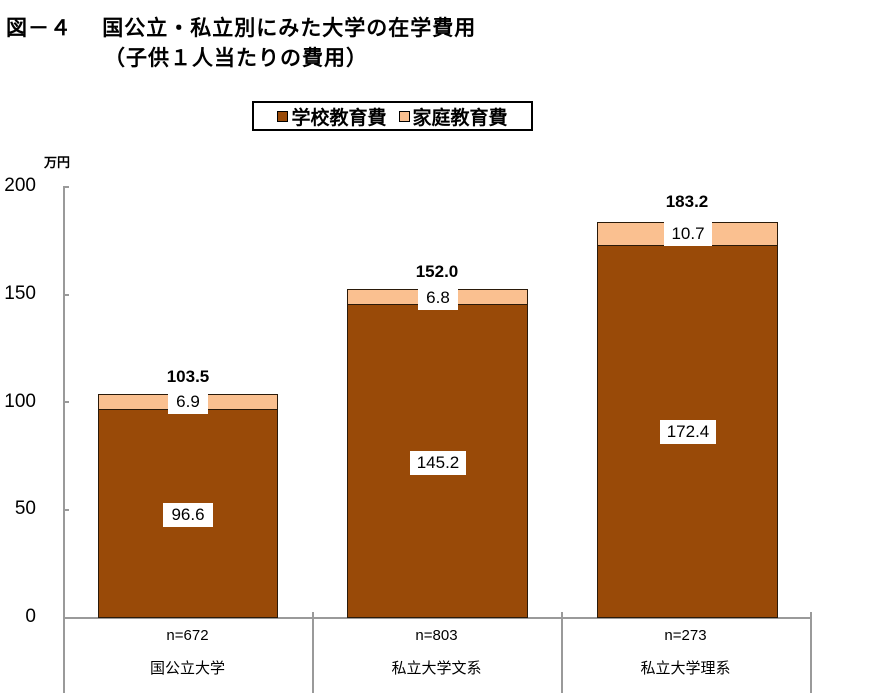  Describe the element at coordinates (64, 439) in the screenshot. I see `y-axis-line` at that location.